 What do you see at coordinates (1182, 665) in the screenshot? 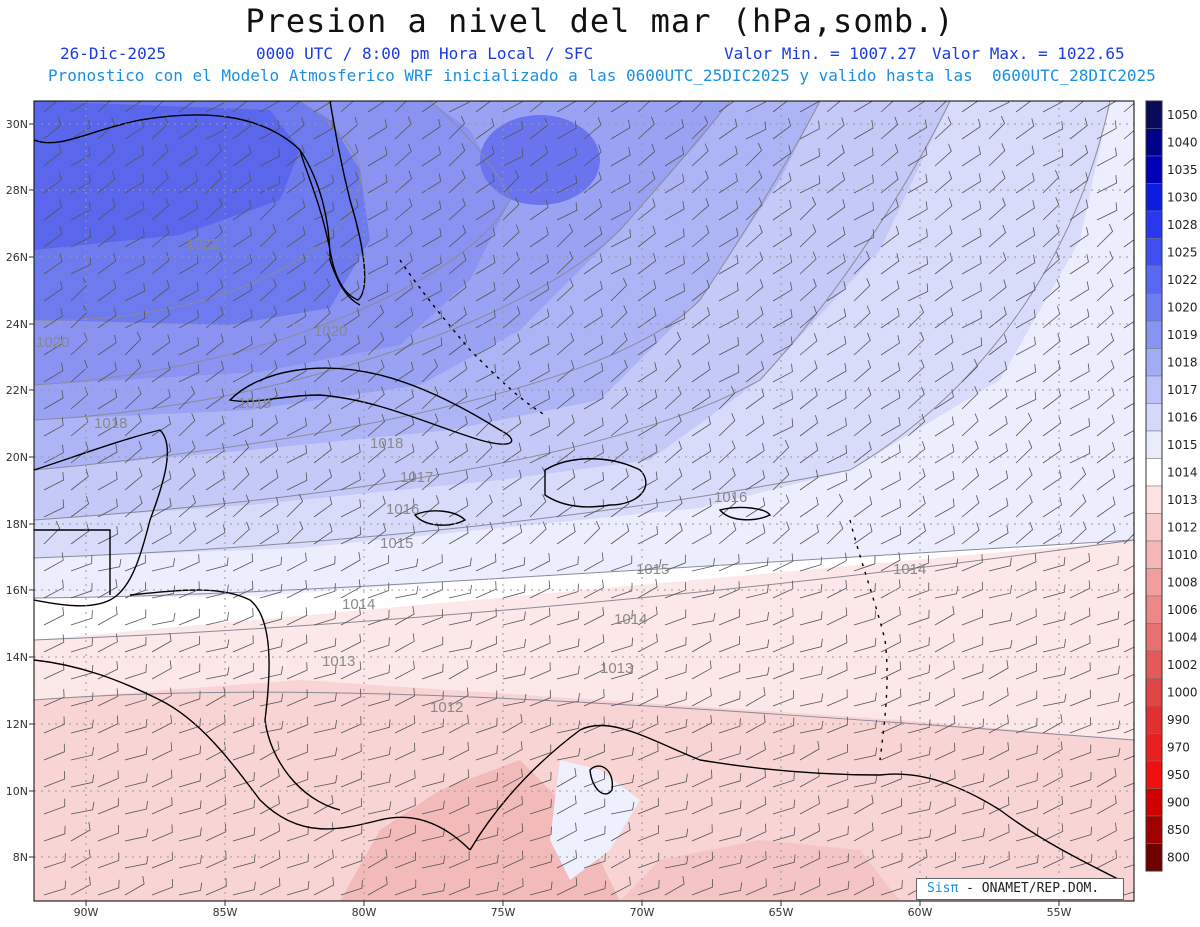
I see `colorbar-label: 1002` at bounding box center [1182, 665].